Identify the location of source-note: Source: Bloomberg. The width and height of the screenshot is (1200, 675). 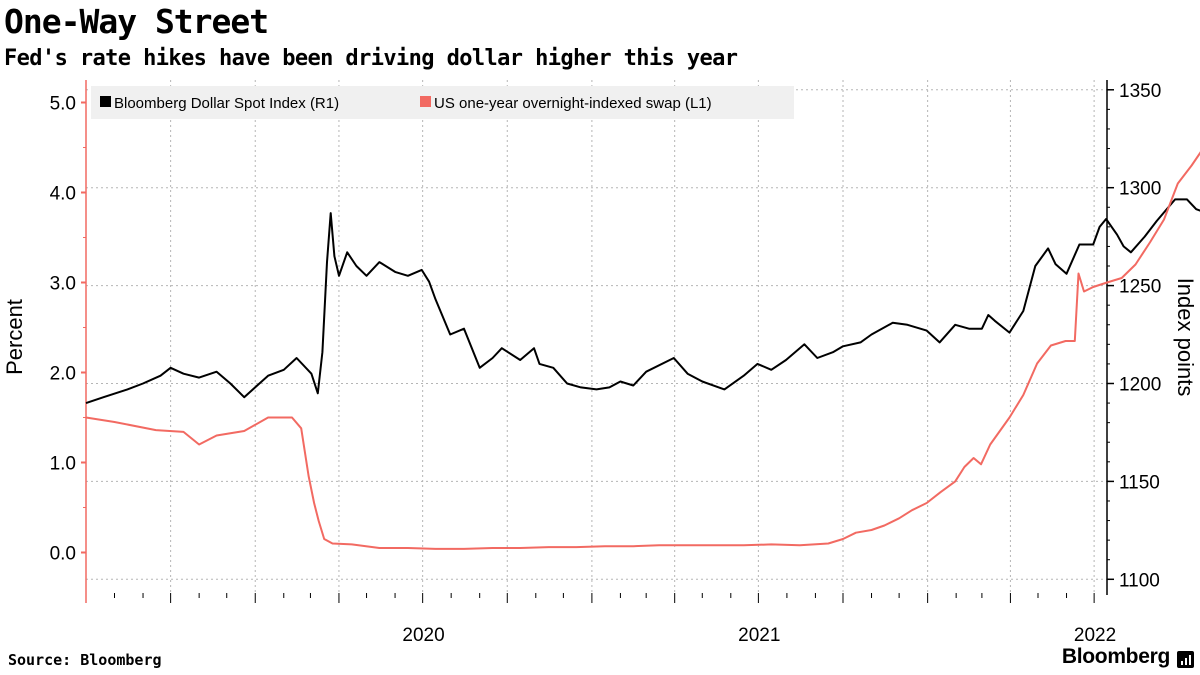
(85, 660).